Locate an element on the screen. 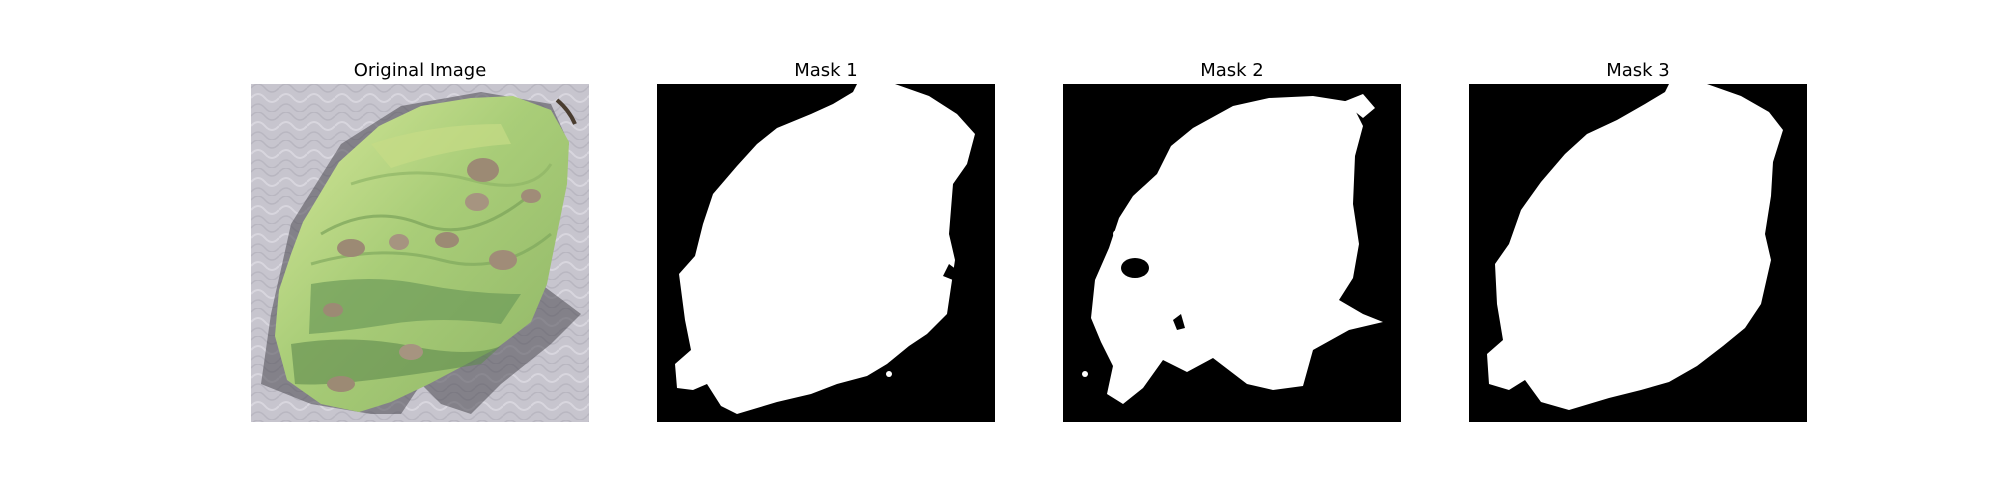 Image resolution: width=2000 pixels, height=500 pixels. panel-original: Original Image is located at coordinates (420, 240).